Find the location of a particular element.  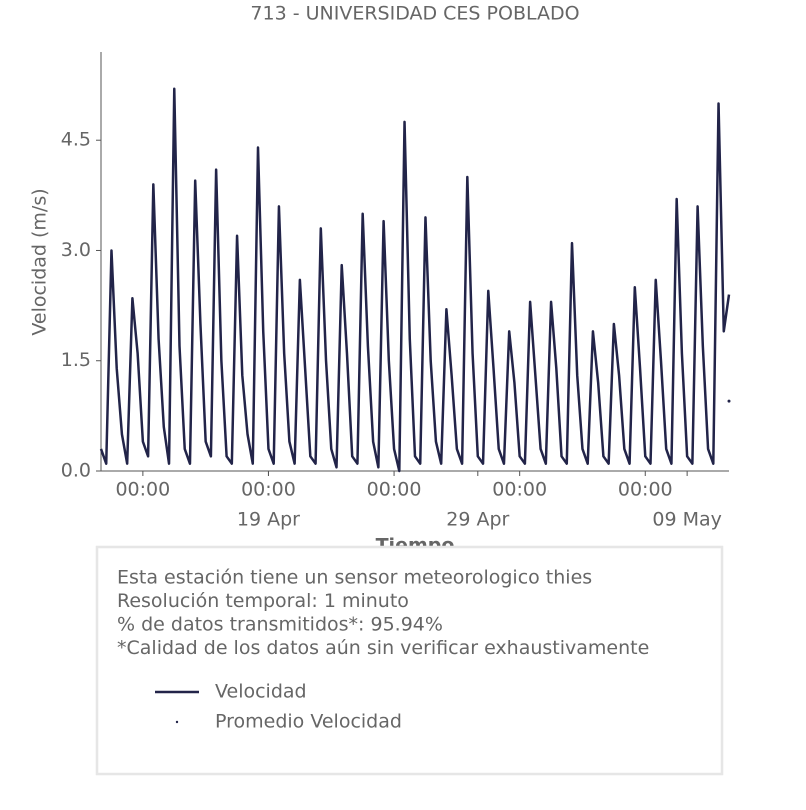

legend-marker is located at coordinates (177, 722).